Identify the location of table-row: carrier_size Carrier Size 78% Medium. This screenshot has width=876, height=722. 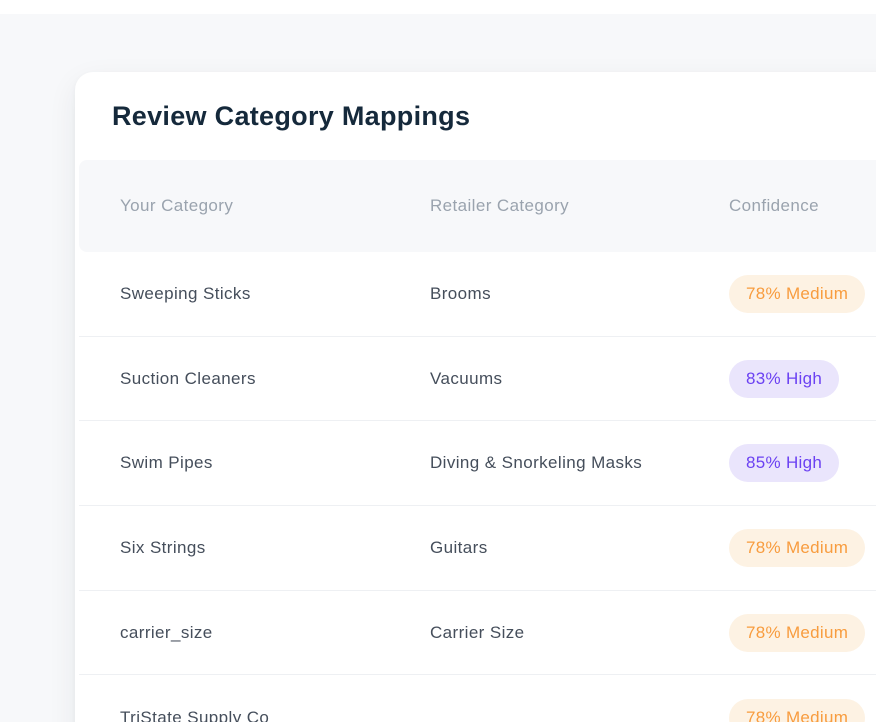
(477, 633).